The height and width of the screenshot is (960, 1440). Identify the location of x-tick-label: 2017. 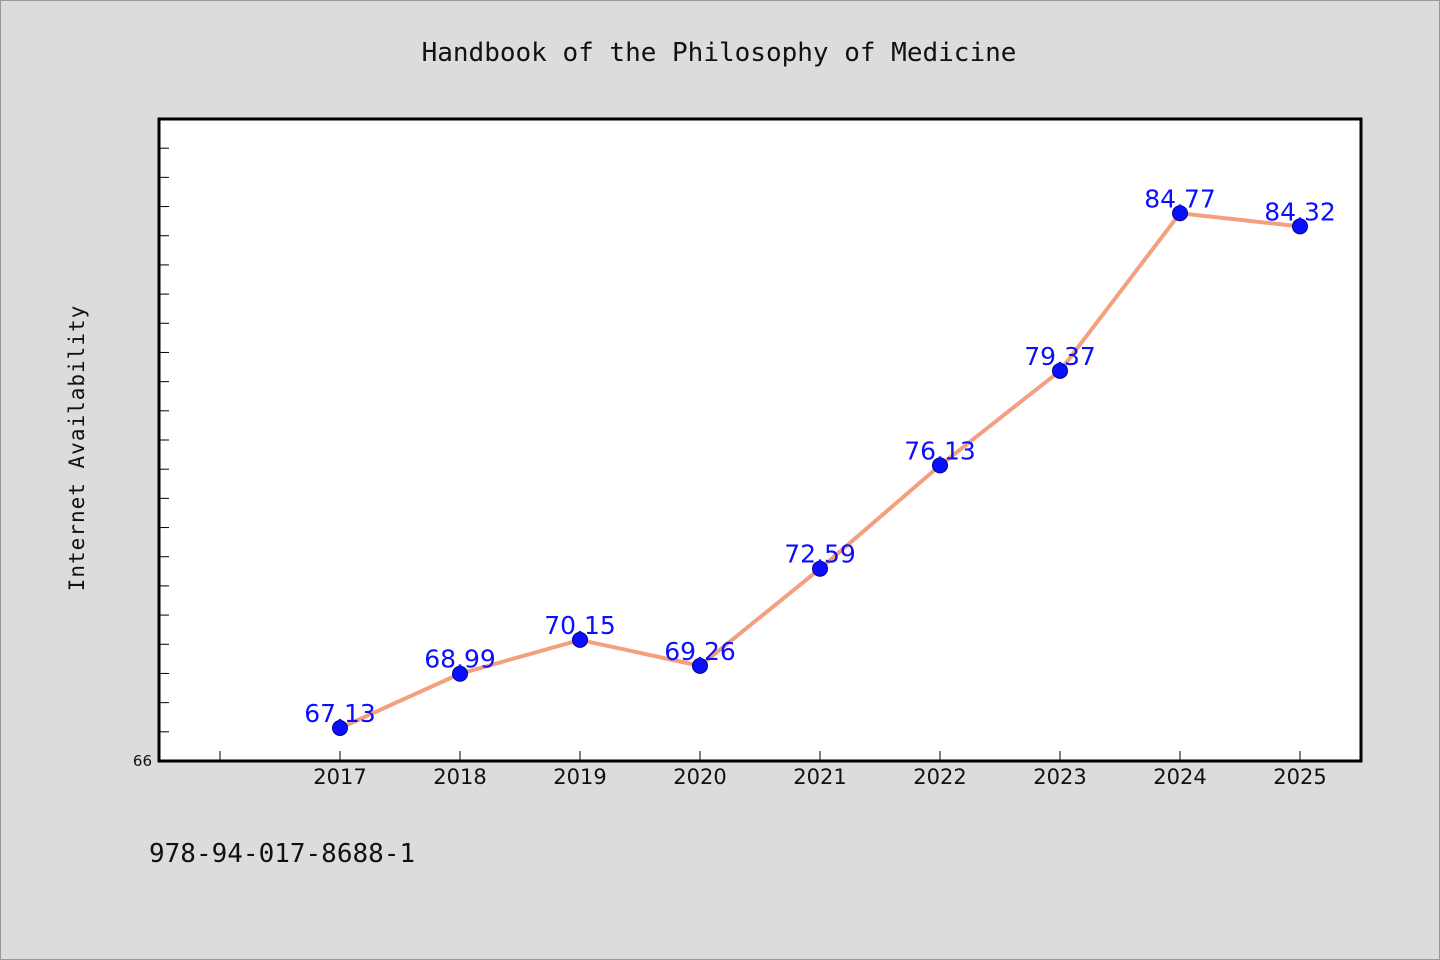
(339, 777).